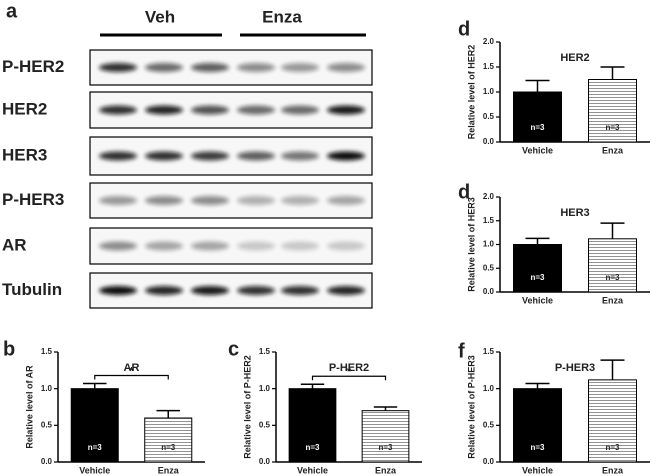 Image resolution: width=660 pixels, height=476 pixels. Describe the element at coordinates (233, 349) in the screenshot. I see `panel-letter: c` at that location.